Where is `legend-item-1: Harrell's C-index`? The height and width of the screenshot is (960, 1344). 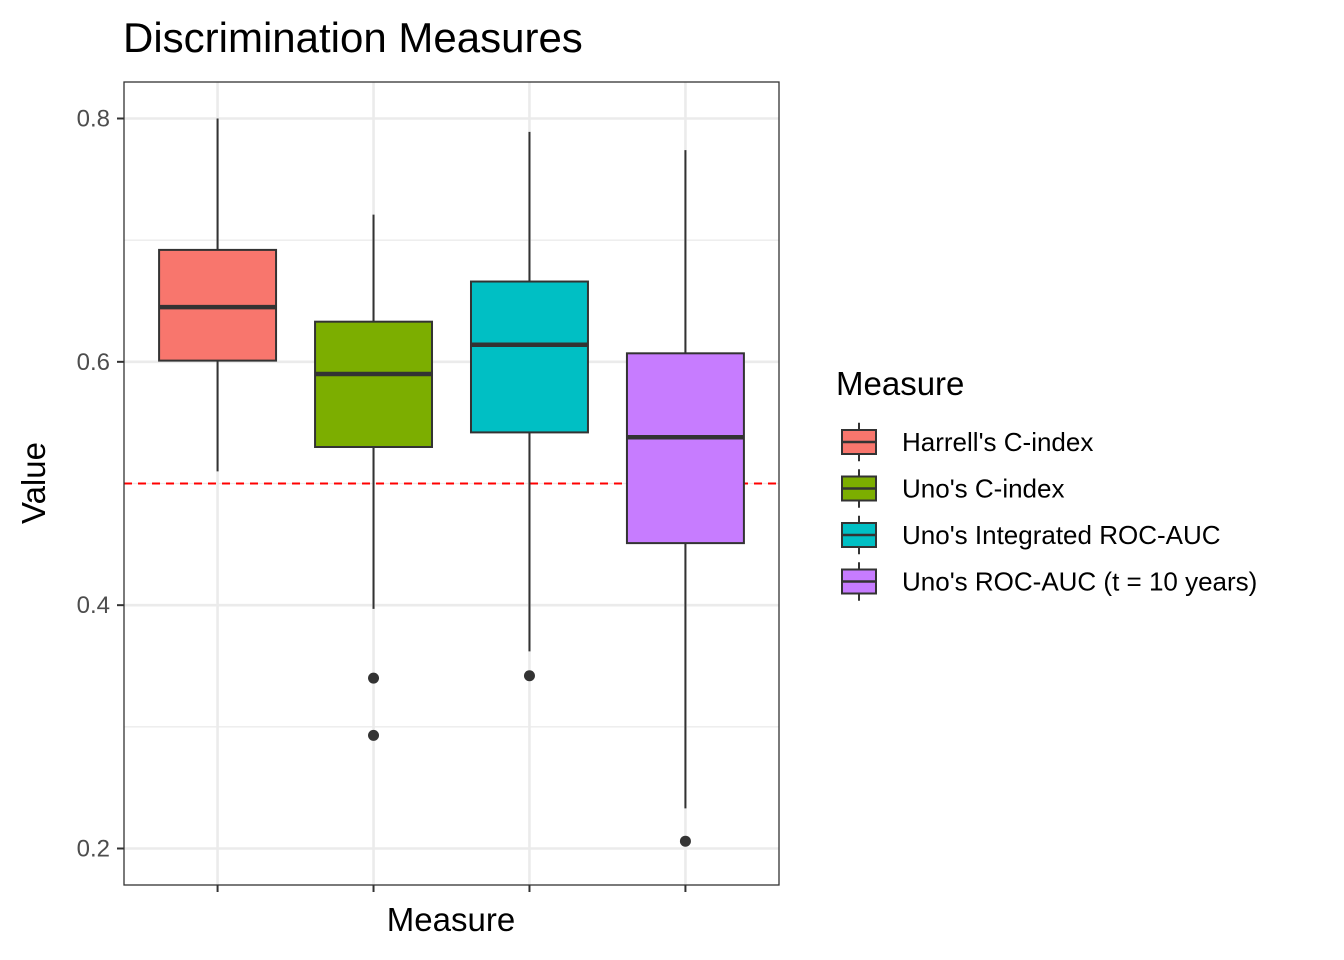
legend-item-1: Harrell's C-index is located at coordinates (967, 442).